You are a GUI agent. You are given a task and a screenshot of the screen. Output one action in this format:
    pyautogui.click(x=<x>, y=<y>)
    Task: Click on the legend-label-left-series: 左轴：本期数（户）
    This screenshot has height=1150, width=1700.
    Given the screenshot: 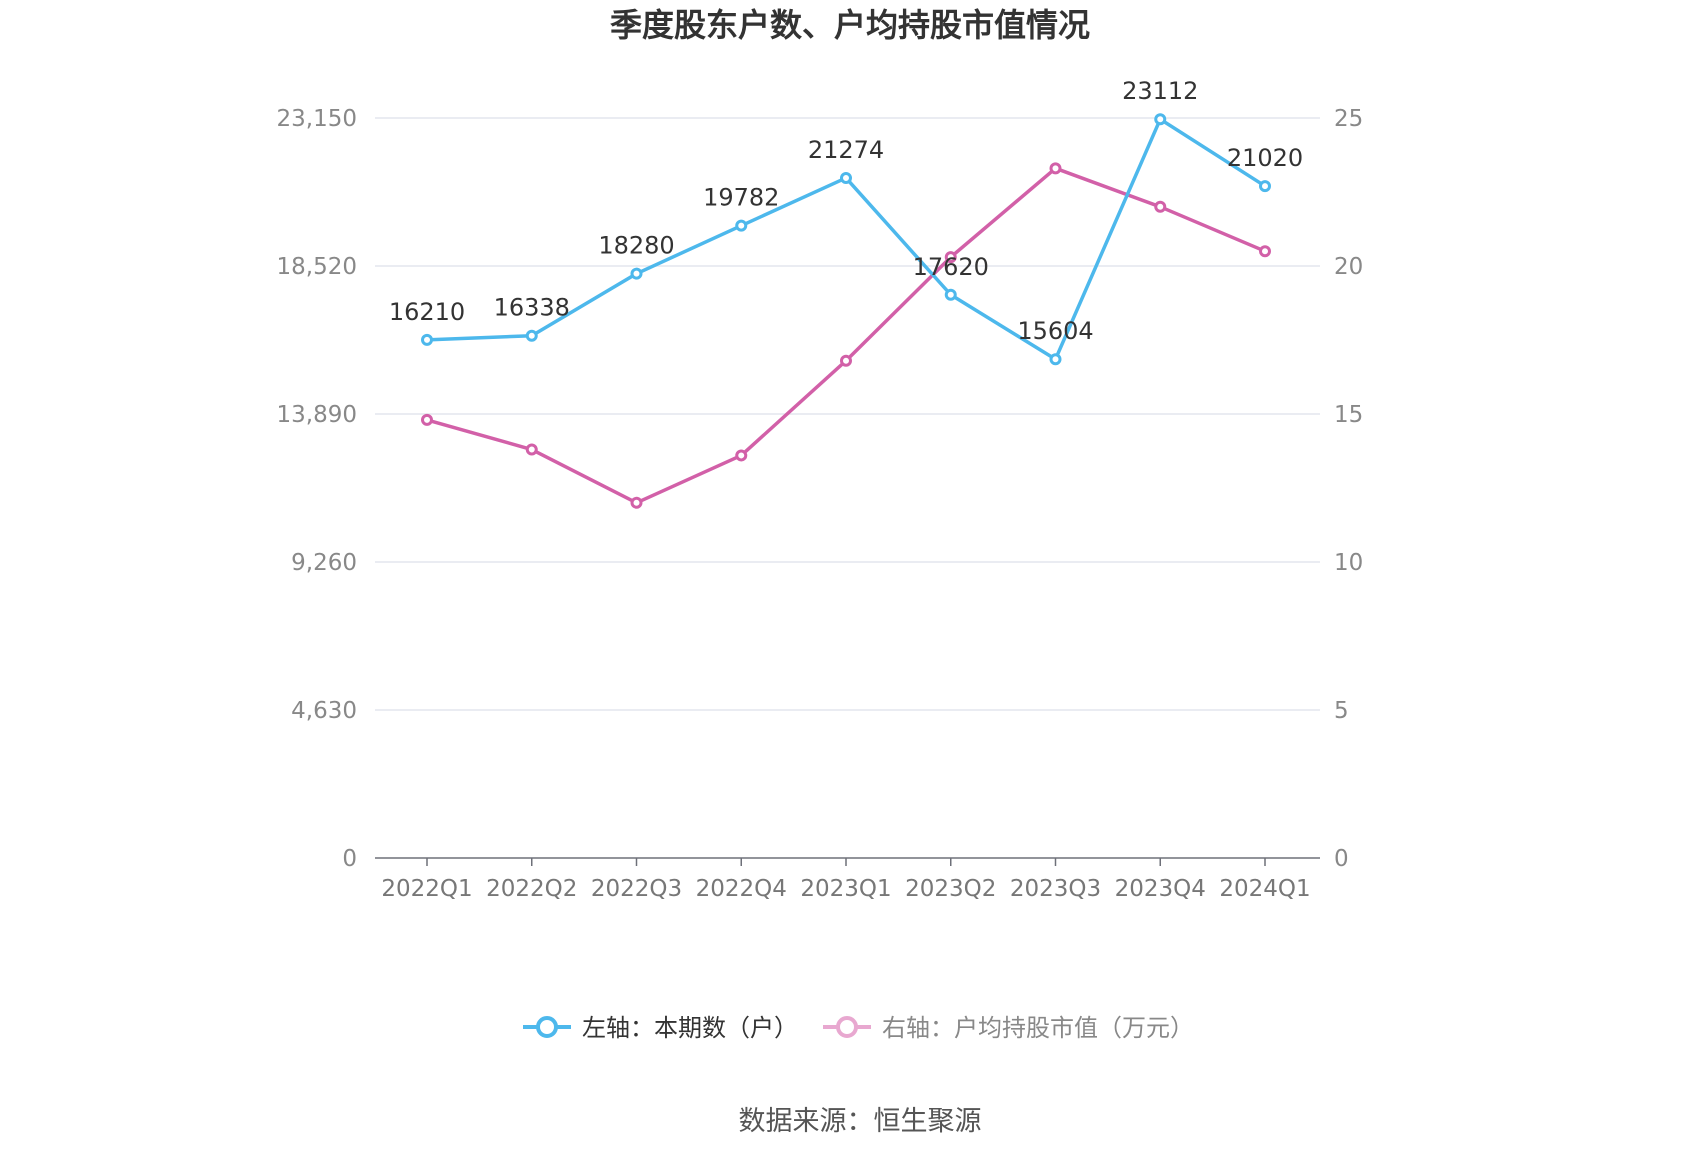 What is the action you would take?
    pyautogui.click(x=690, y=1028)
    